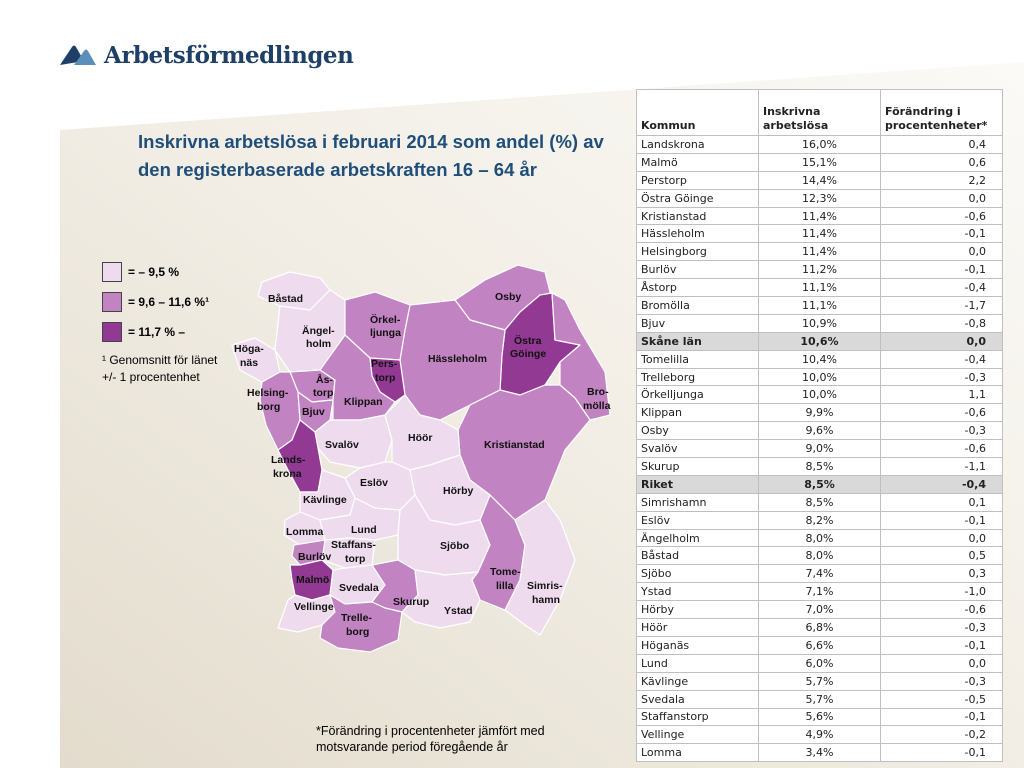  What do you see at coordinates (160, 360) in the screenshot?
I see `legend-note-line1: ¹ Genomsnitt för länet` at bounding box center [160, 360].